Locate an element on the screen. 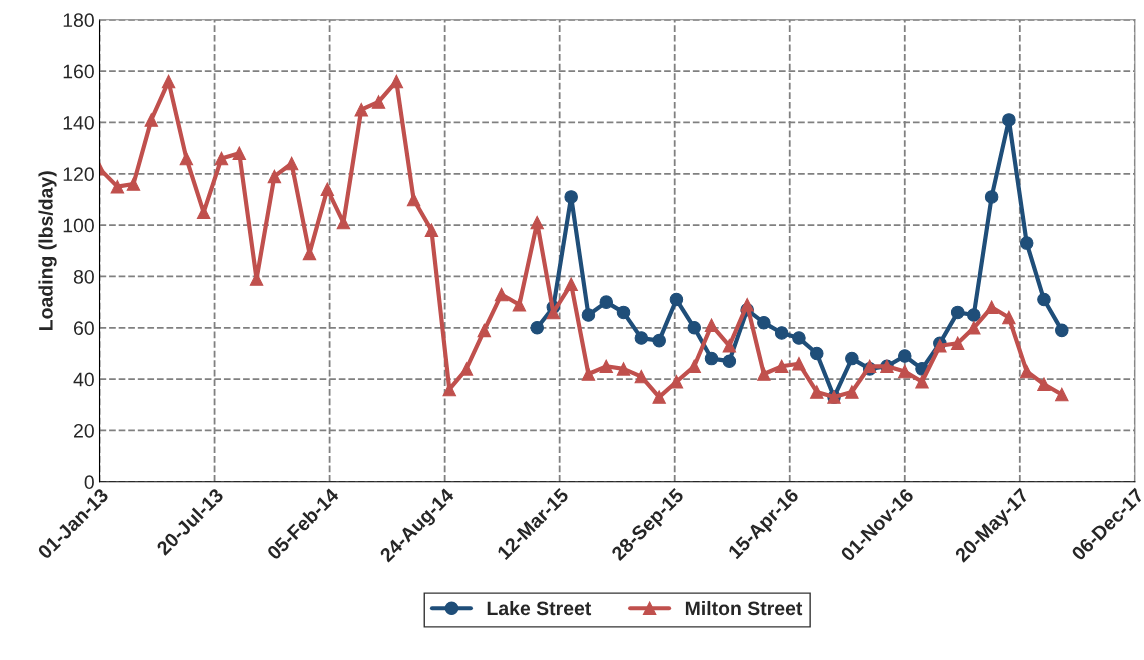  legend-label: Milton Street is located at coordinates (744, 608).